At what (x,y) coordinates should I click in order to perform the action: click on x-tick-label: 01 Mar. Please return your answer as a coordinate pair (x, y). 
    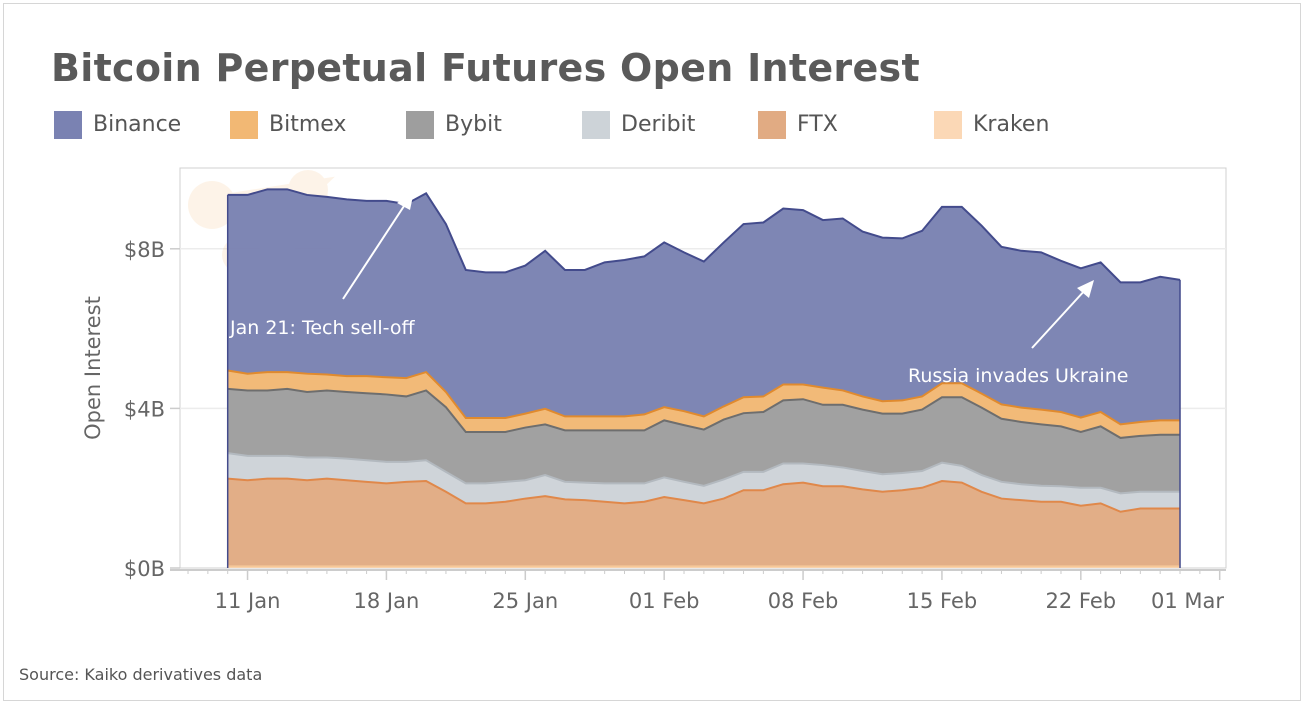
    Looking at the image, I should click on (1187, 601).